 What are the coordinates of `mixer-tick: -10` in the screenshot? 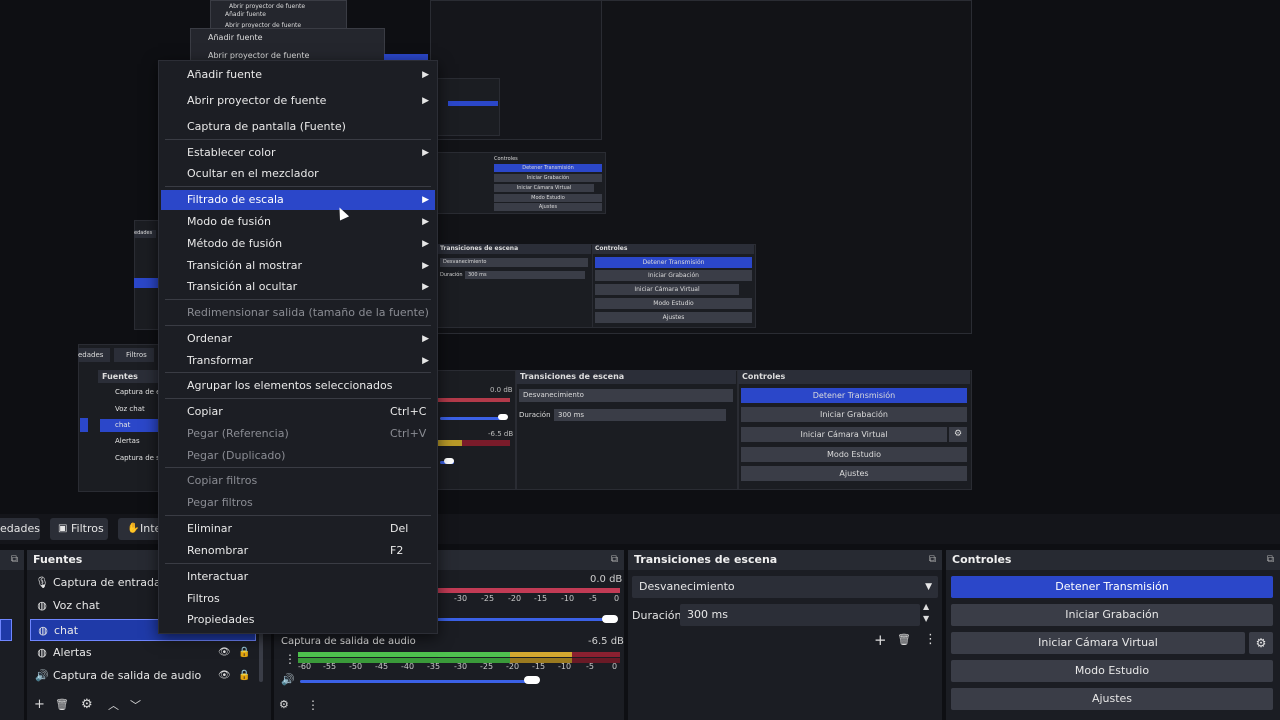 It's located at (565, 666).